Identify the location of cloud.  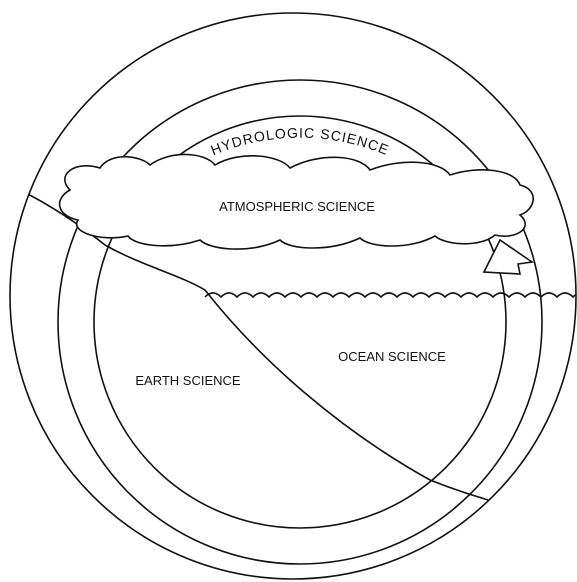
(296, 201).